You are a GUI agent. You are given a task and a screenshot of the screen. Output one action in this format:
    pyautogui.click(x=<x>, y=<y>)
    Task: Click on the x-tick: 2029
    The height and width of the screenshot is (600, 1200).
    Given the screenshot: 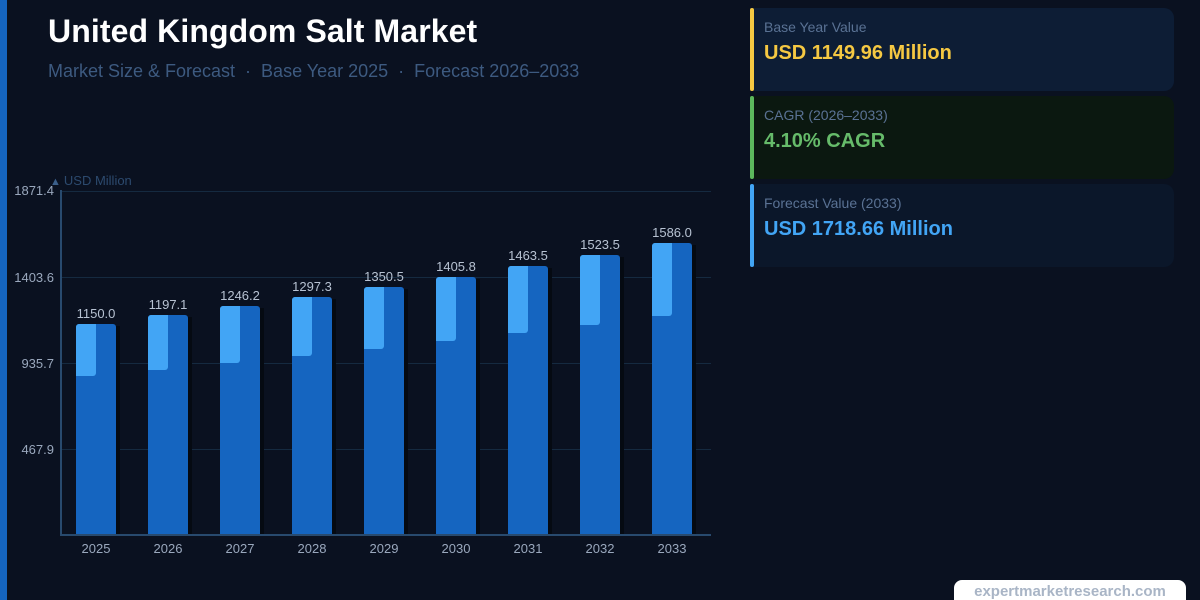 What is the action you would take?
    pyautogui.click(x=384, y=548)
    